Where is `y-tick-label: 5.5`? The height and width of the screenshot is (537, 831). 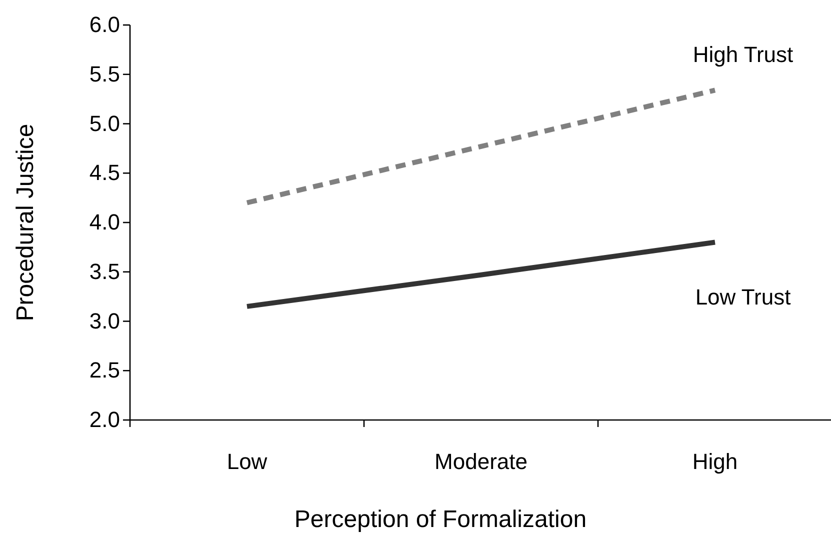
y-tick-label: 5.5 is located at coordinates (104, 73).